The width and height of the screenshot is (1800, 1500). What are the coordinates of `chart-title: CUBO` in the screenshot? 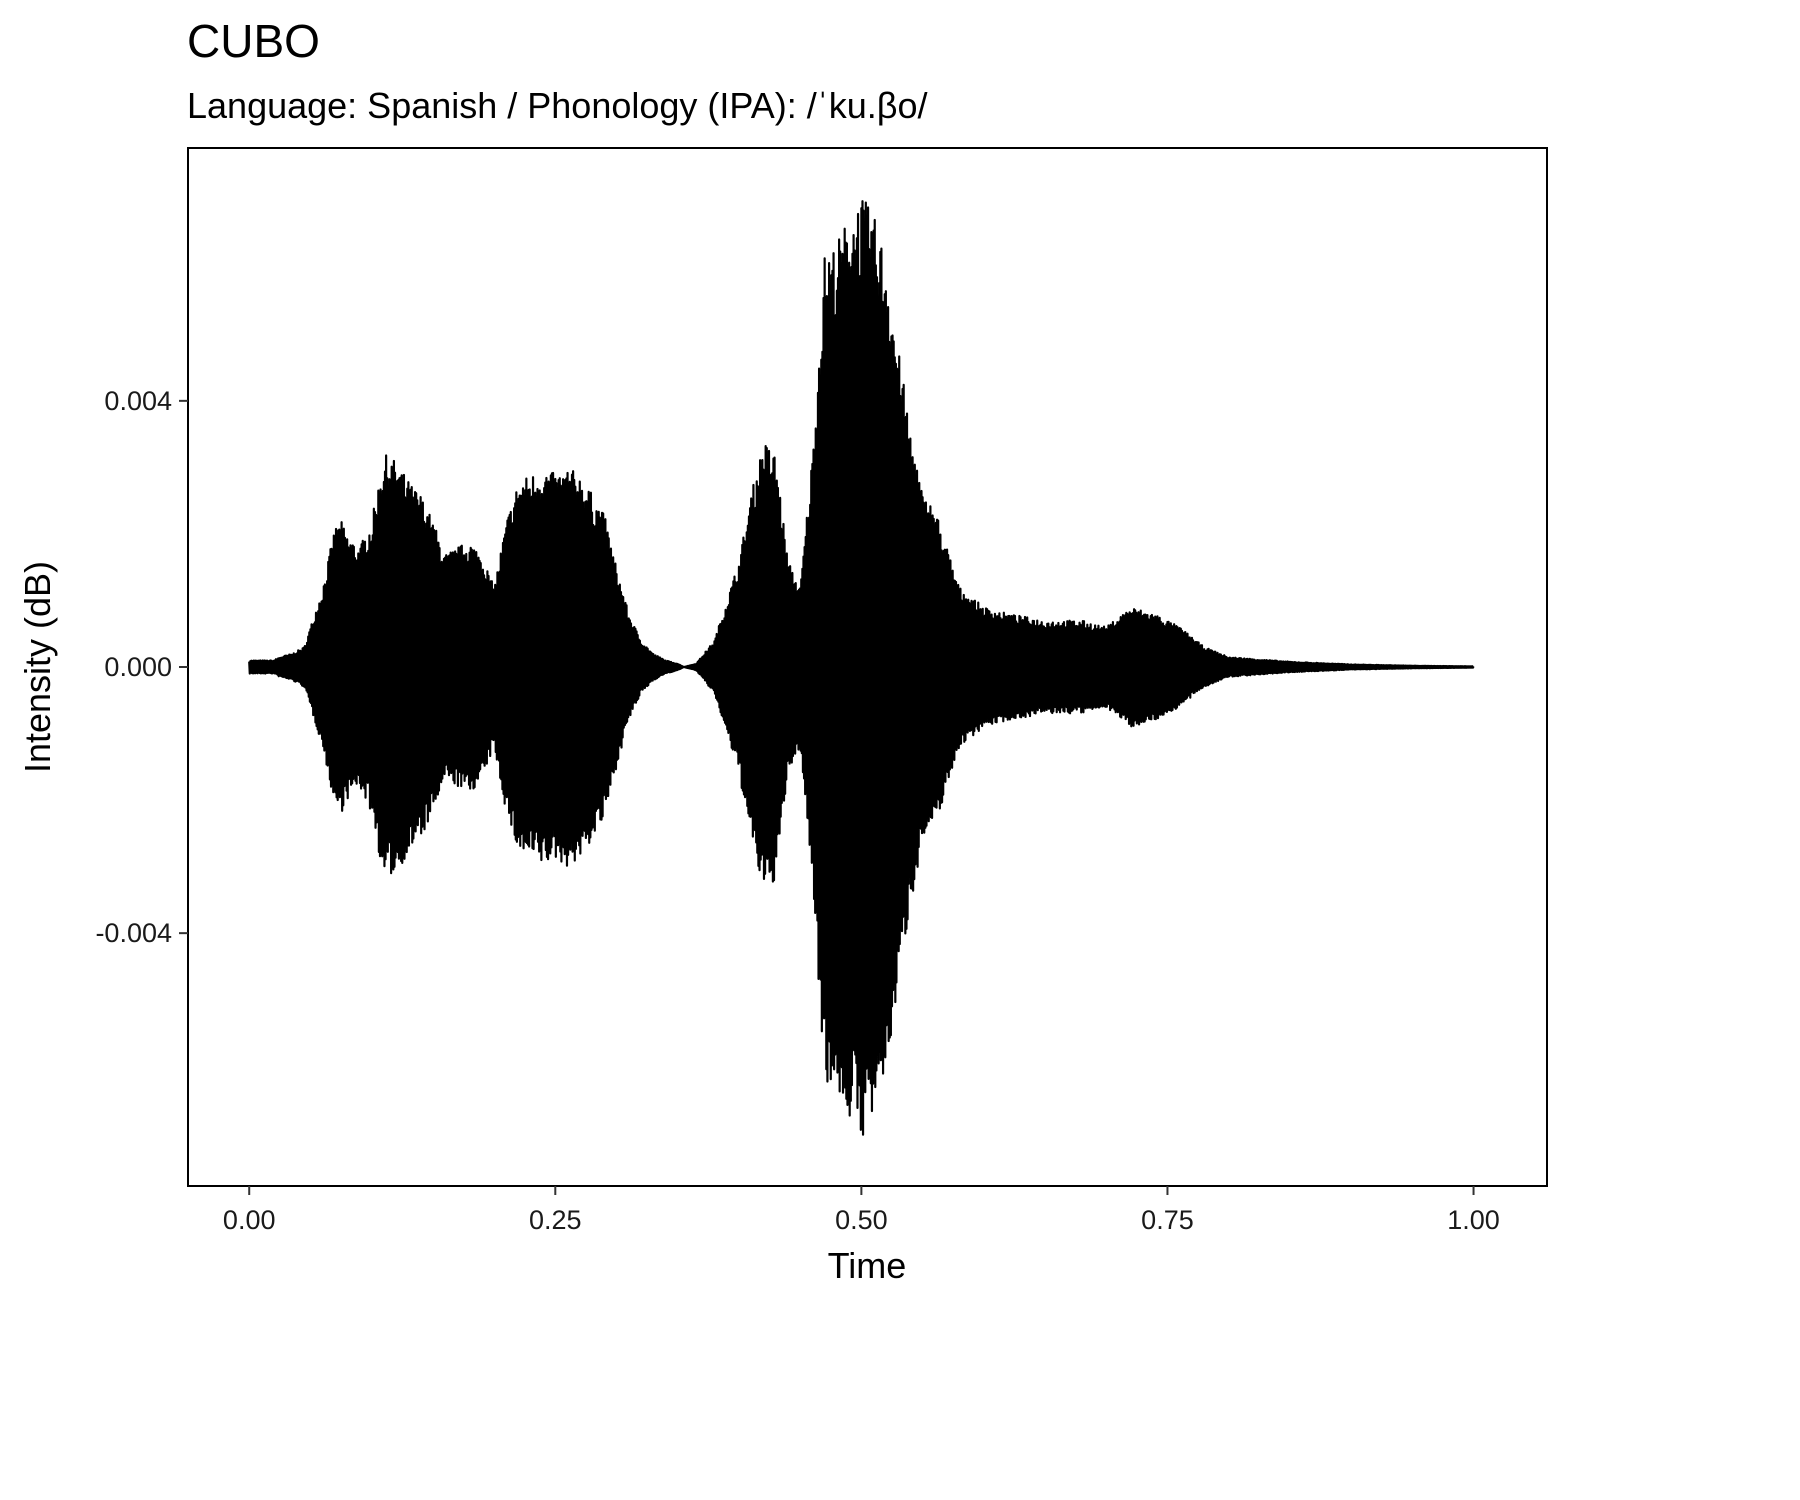 It's located at (253, 41).